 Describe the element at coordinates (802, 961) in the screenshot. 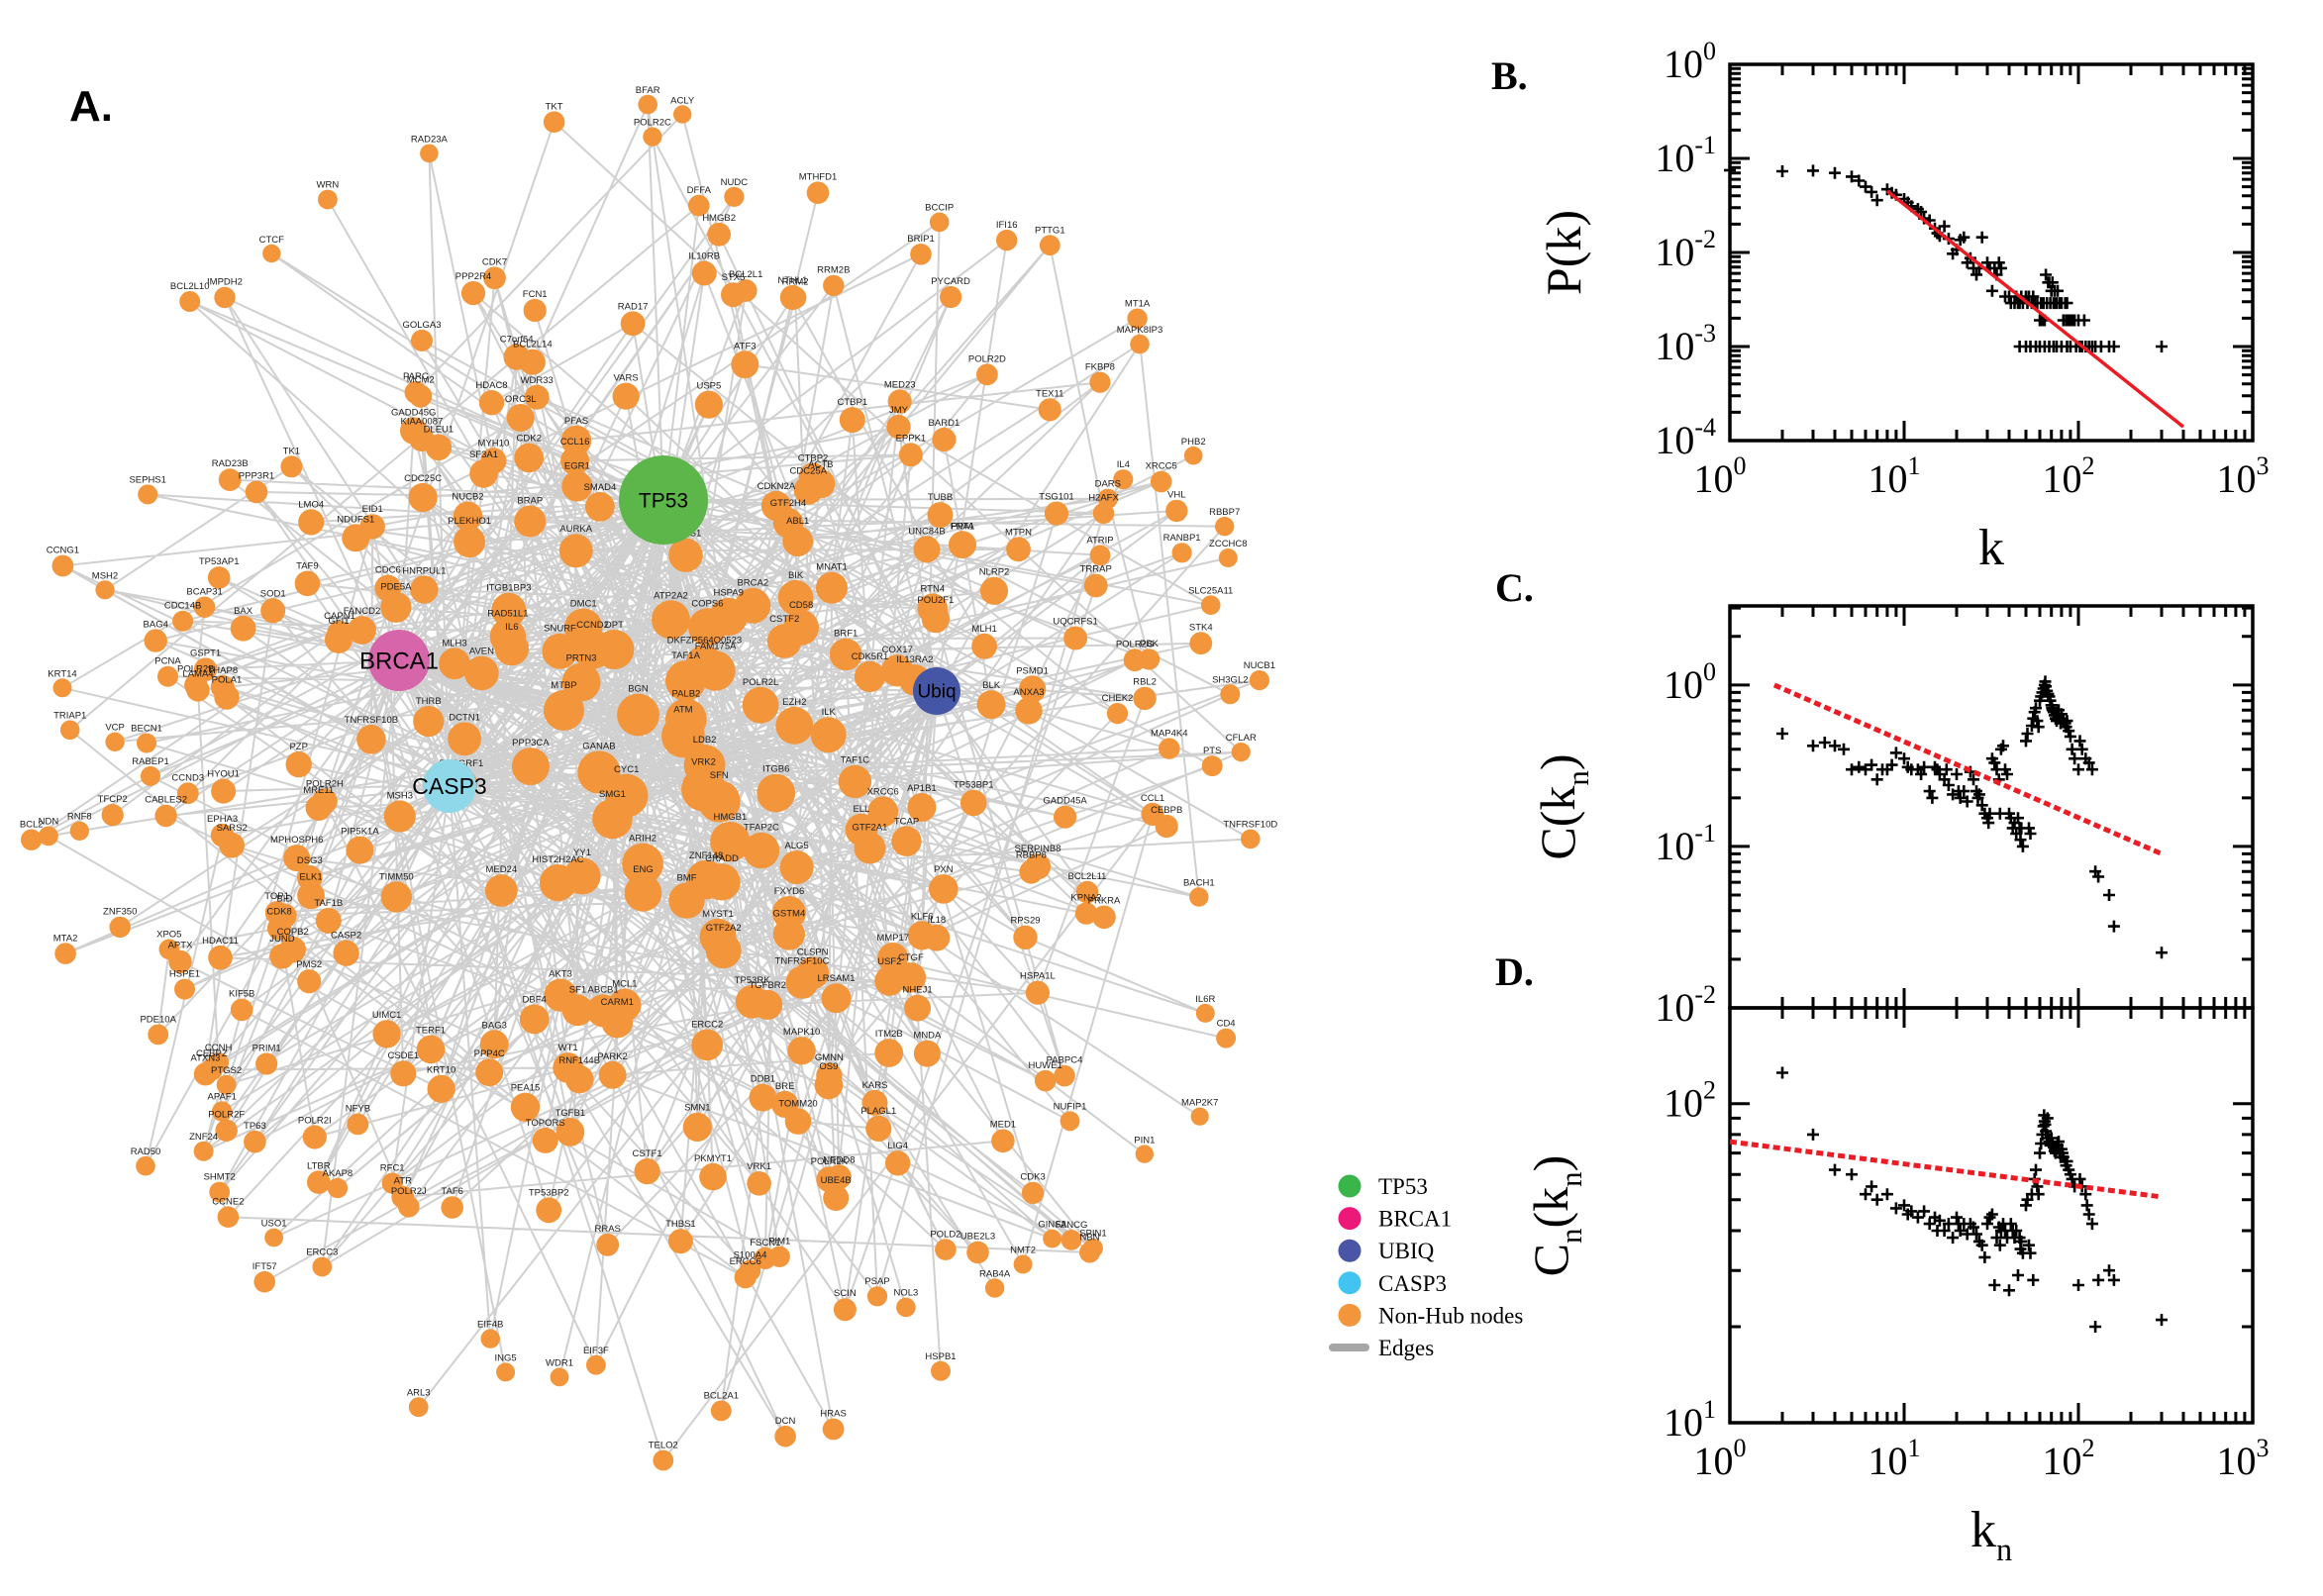

I see `network-node-label: TNFRSF10C` at that location.